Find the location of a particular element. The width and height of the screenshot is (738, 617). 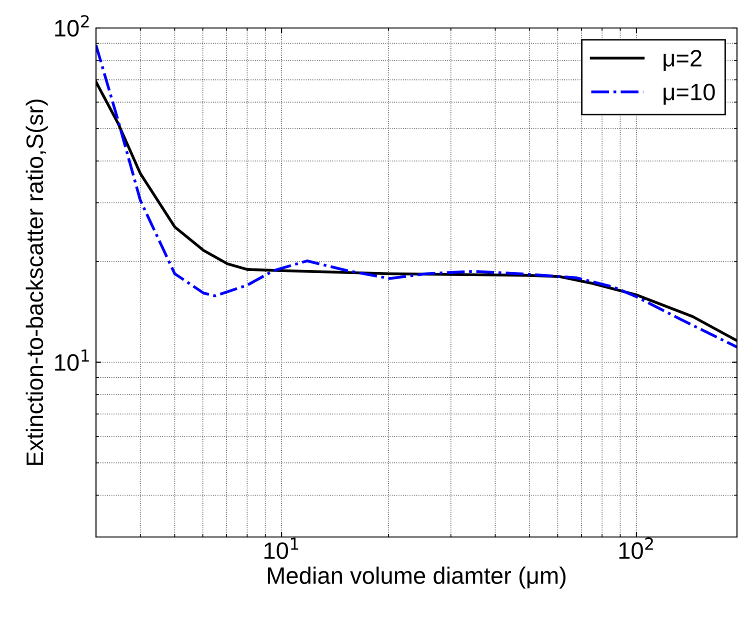

y-axis-title: Extinction-to-backscatter ratio,S(sr) is located at coordinates (37, 282).